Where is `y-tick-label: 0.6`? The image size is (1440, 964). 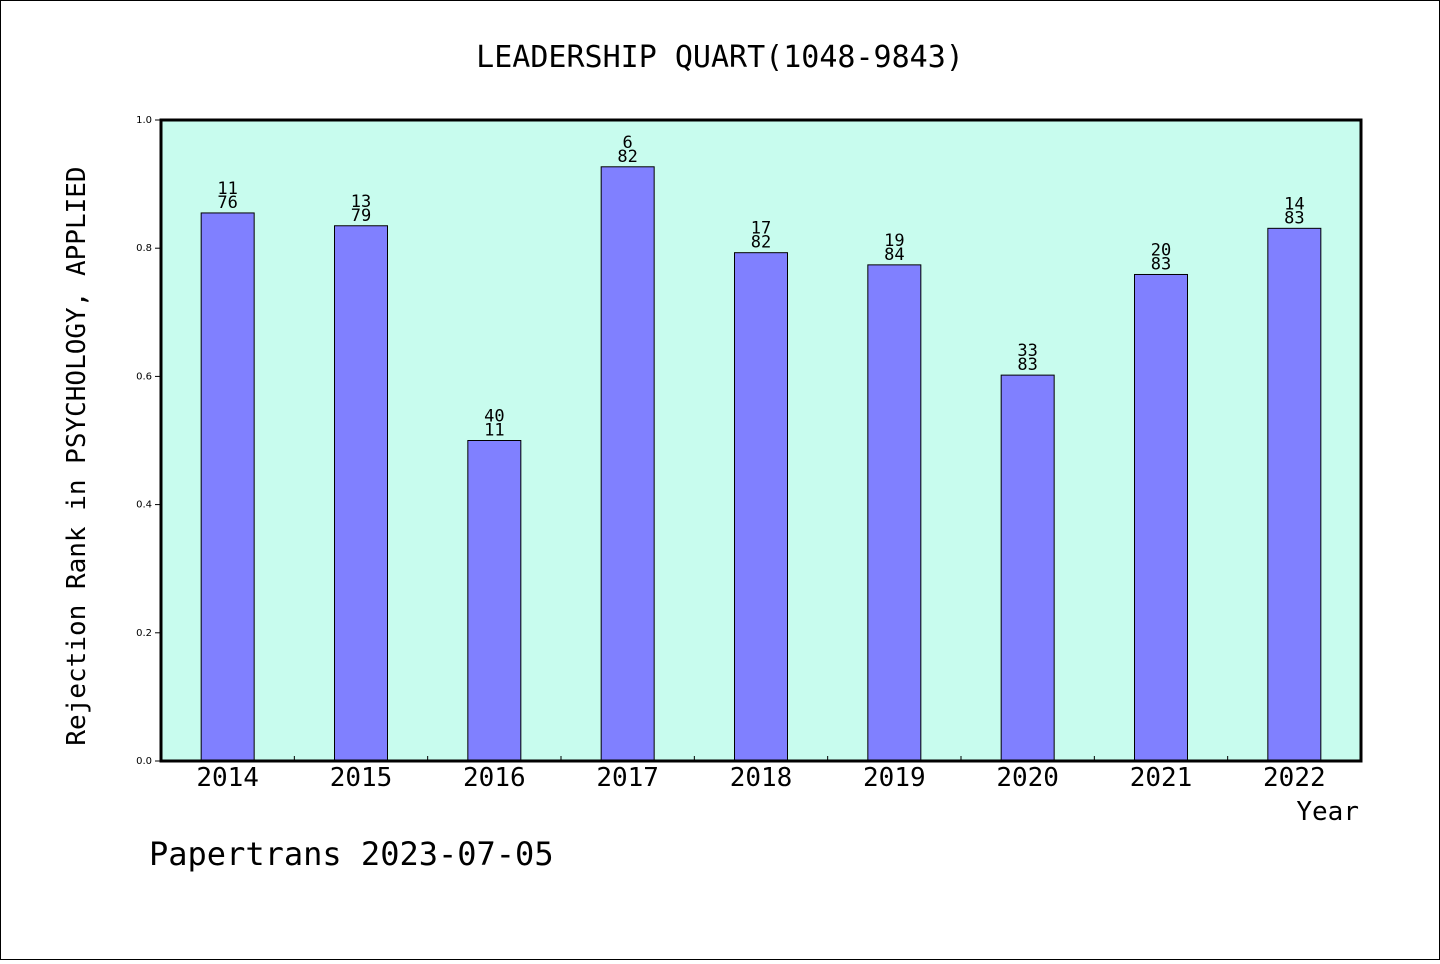 y-tick-label: 0.6 is located at coordinates (144, 376).